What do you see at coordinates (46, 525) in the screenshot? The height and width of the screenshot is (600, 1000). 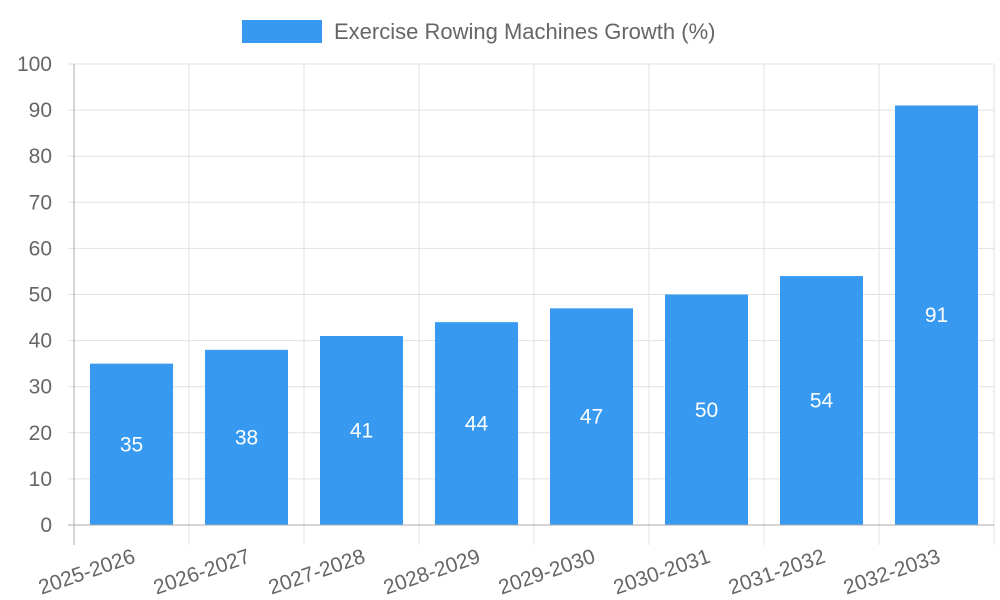 I see `y-tick-label: 0` at bounding box center [46, 525].